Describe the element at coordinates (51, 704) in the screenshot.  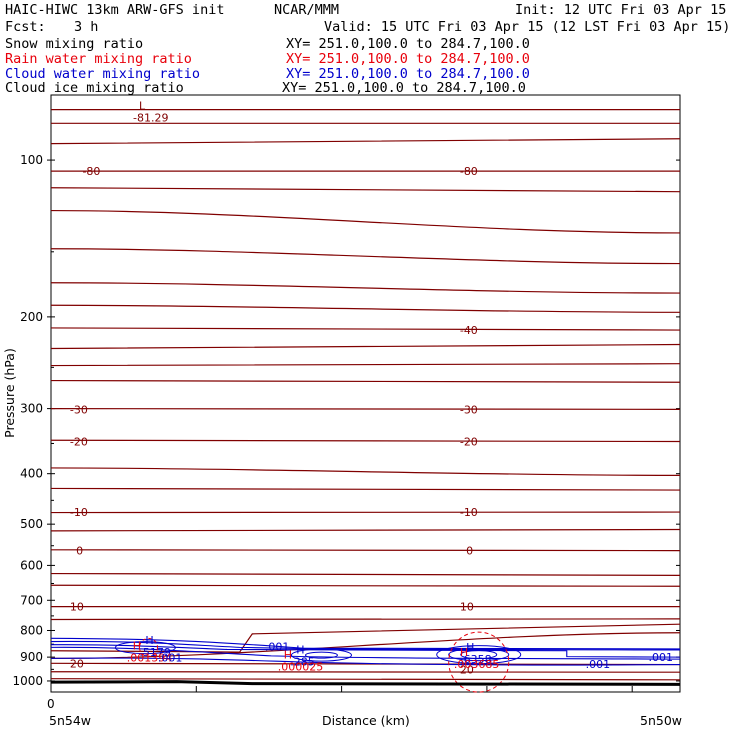
I see `x-tick-label-zero: 0` at that location.